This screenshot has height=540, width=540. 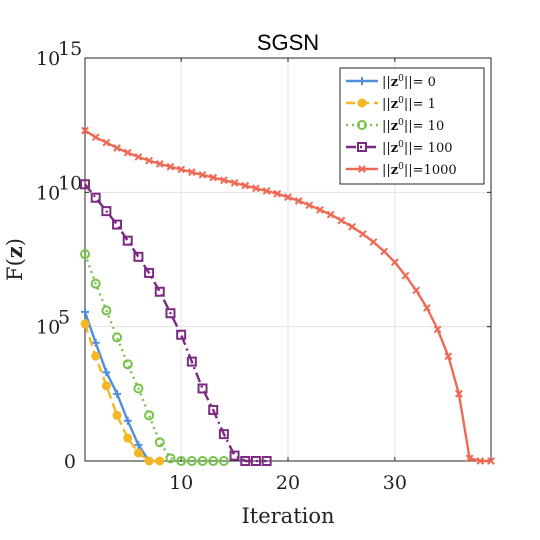 I want to click on y-tick-exponent: 5, so click(x=64, y=318).